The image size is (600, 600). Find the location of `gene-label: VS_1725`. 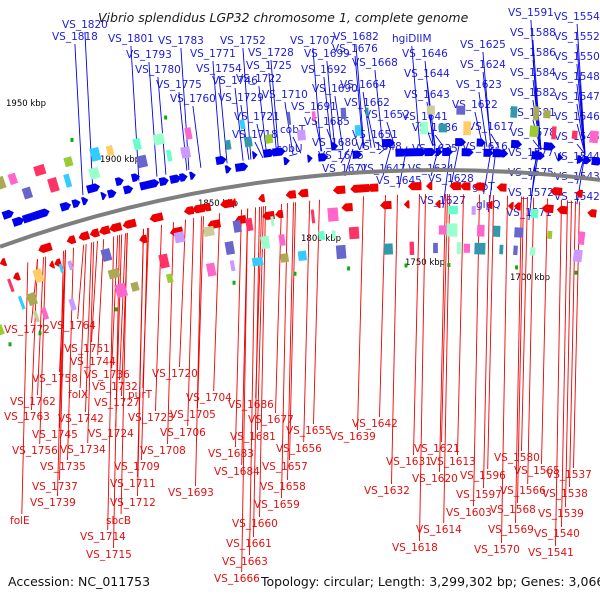

gene-label: VS_1725 is located at coordinates (269, 66).